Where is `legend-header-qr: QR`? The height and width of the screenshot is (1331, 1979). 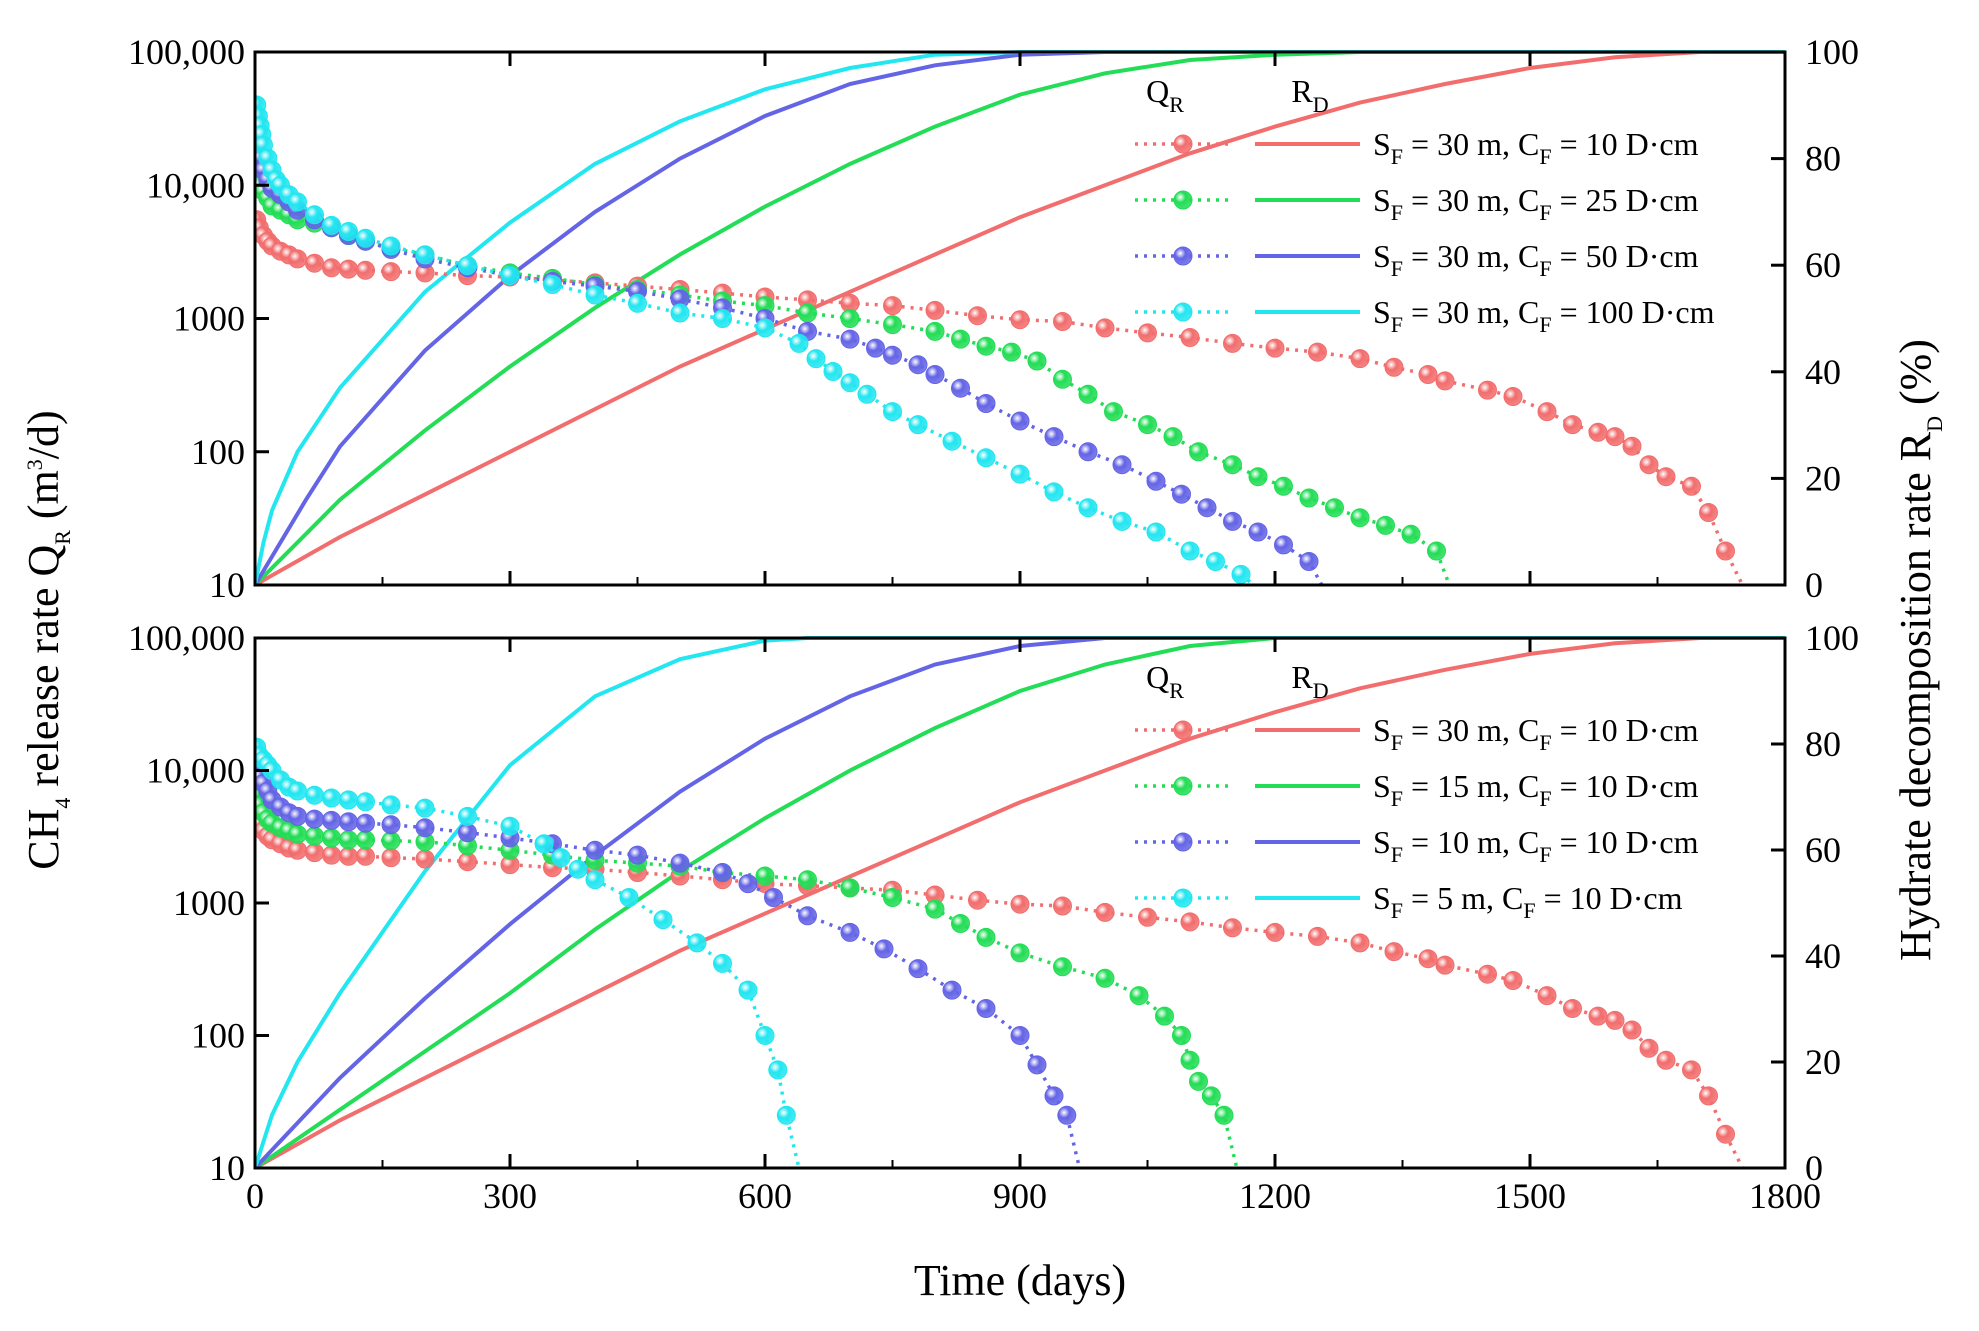
legend-header-qr: QR is located at coordinates (1165, 681).